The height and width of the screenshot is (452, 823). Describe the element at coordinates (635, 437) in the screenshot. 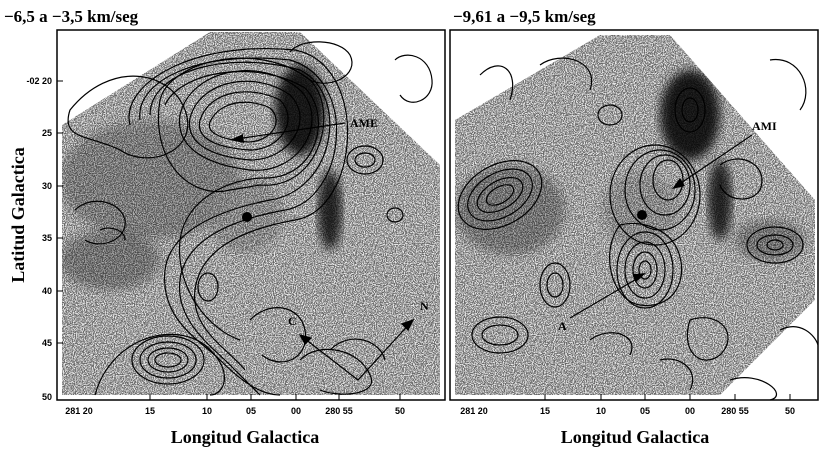

I see `right-x-axis-title: Longitud Galactica` at that location.